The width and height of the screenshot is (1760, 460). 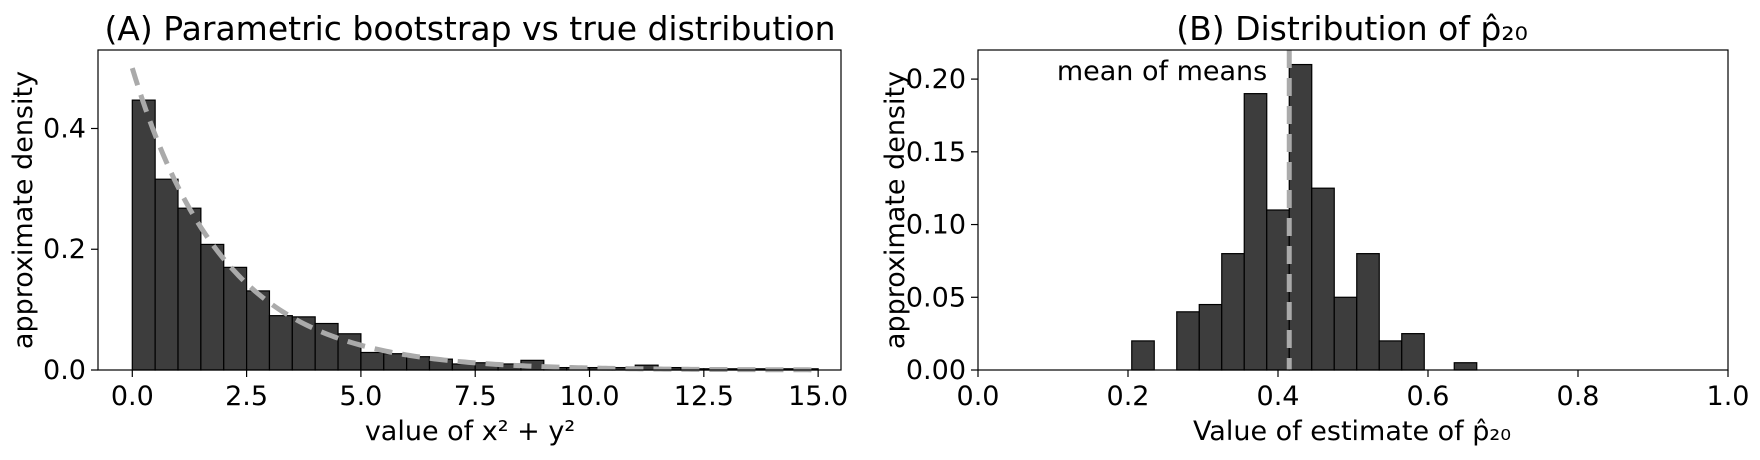 What do you see at coordinates (1353, 391) in the screenshot?
I see `panel-b-x-ticks: 0.0 0.2 0.4 0.6 0.8 1.0` at bounding box center [1353, 391].